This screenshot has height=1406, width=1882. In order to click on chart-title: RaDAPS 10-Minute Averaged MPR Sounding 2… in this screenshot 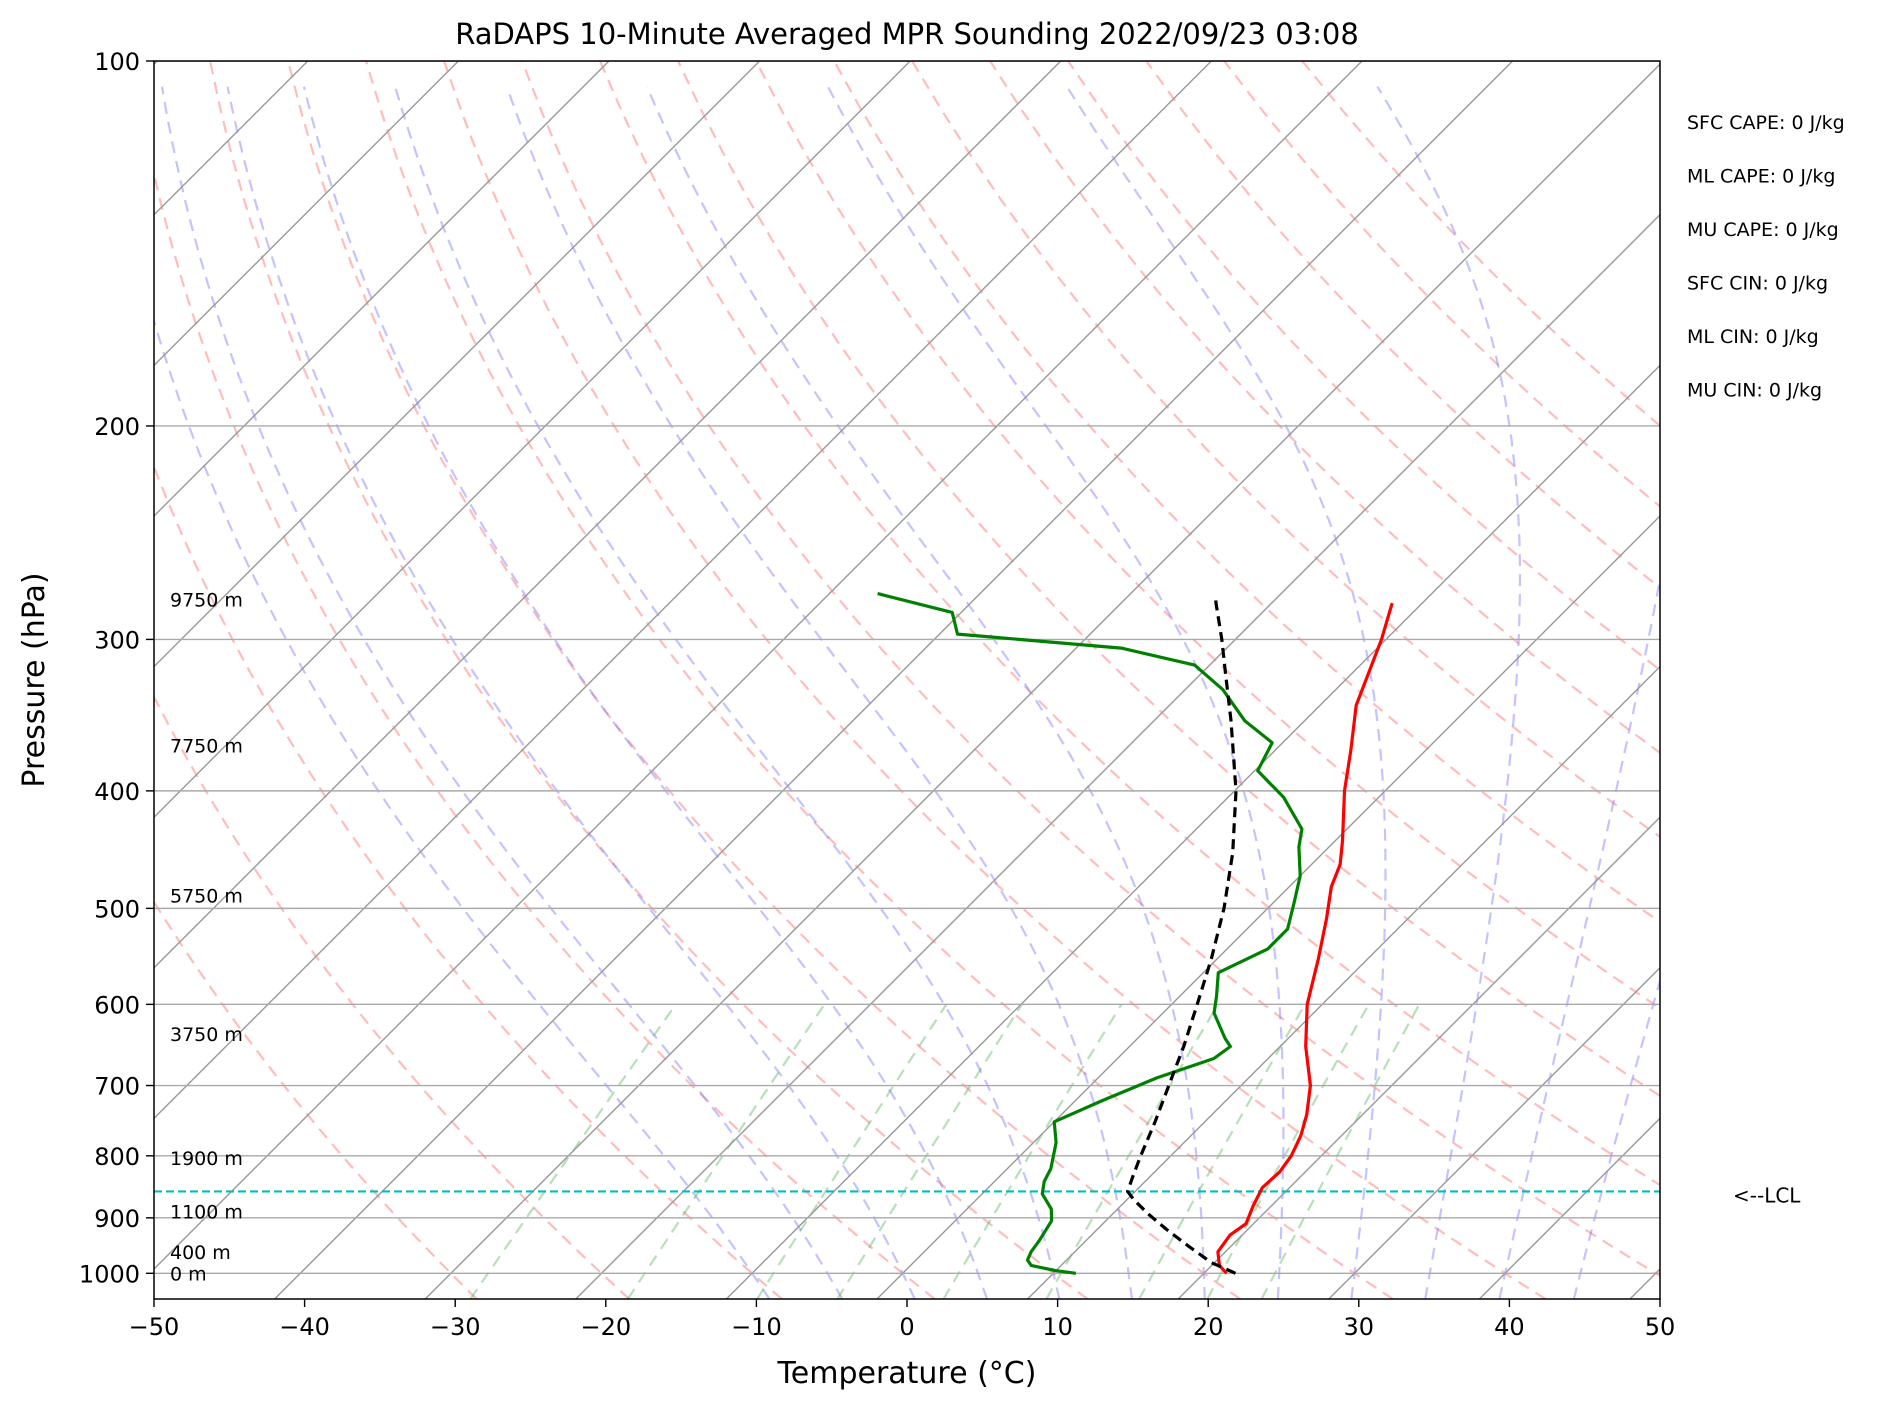, I will do `click(907, 34)`.